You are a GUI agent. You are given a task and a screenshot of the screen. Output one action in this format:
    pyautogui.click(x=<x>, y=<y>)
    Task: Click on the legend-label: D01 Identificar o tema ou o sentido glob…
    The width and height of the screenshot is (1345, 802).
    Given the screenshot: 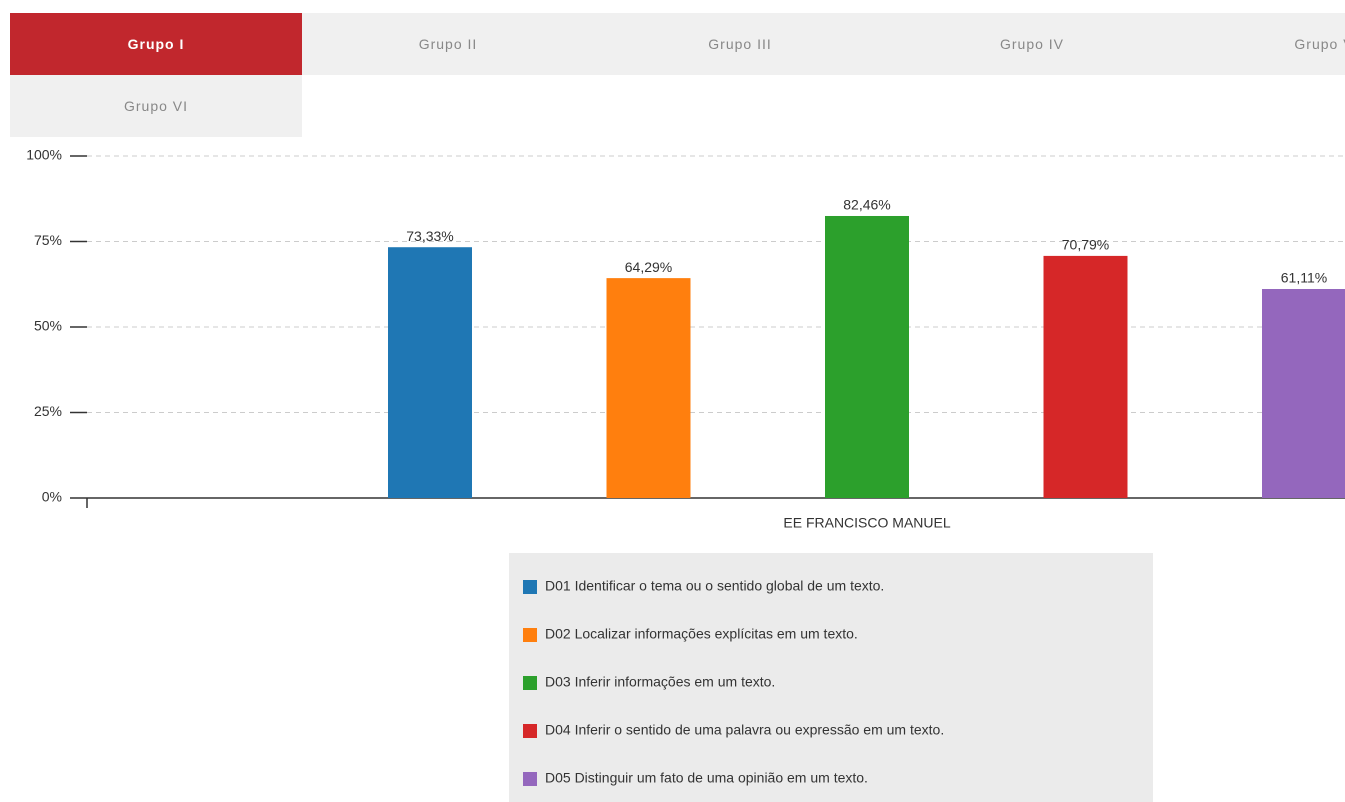 What is the action you would take?
    pyautogui.click(x=714, y=586)
    